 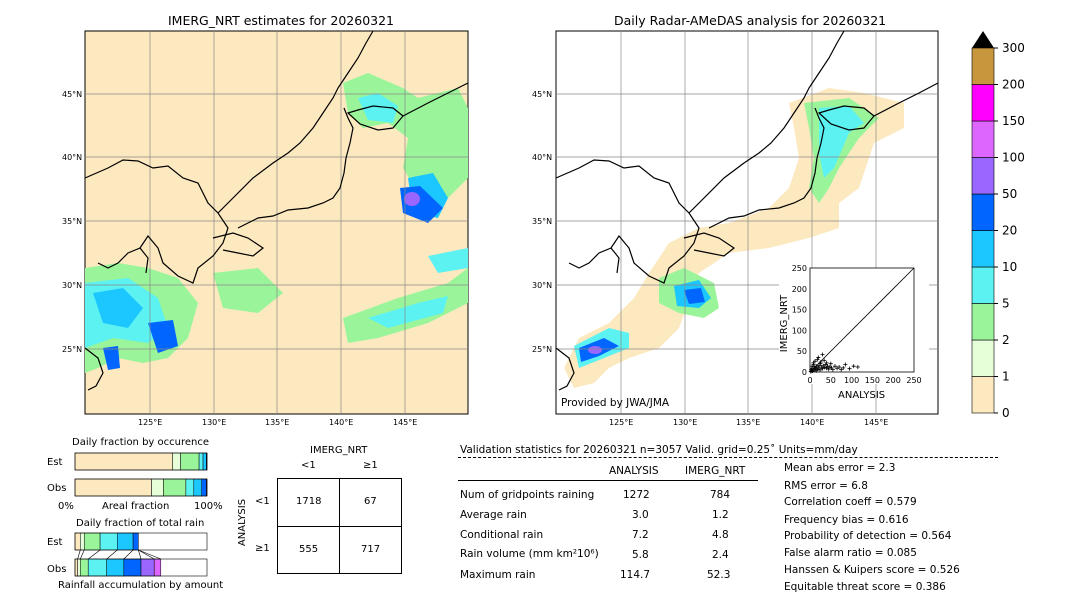 I want to click on right-lon-145: 145°E, so click(x=876, y=422).